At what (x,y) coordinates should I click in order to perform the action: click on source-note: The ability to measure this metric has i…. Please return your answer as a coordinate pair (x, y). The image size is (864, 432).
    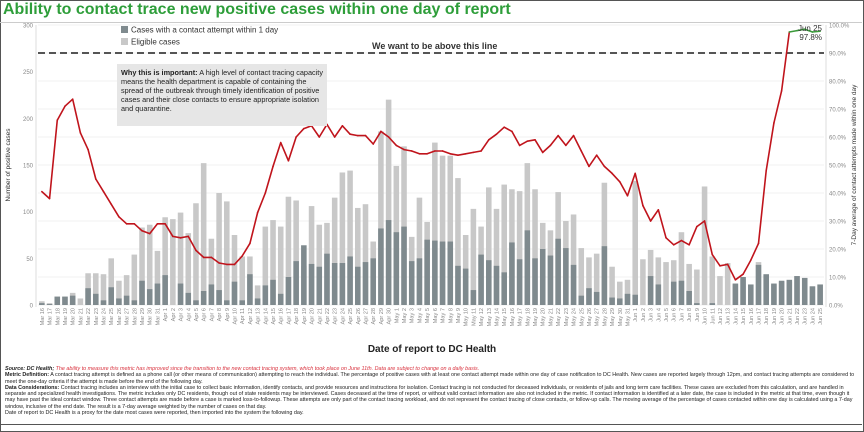
    Looking at the image, I should click on (267, 369).